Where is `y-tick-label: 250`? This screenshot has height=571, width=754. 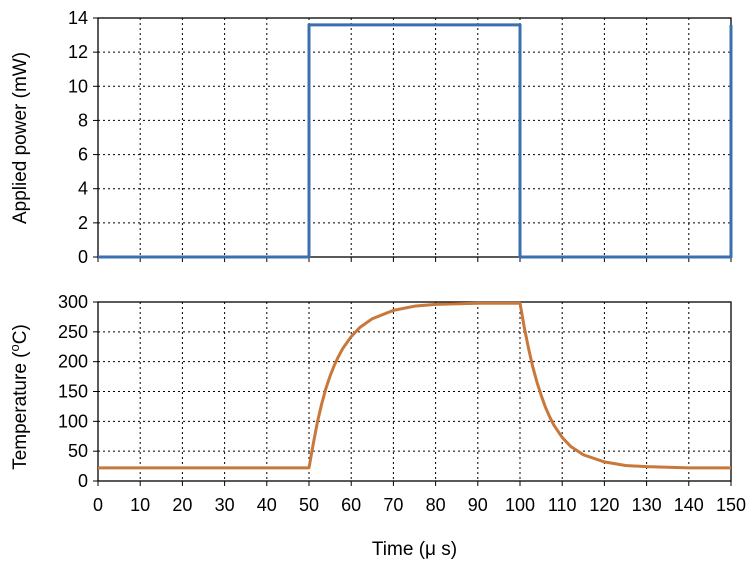 y-tick-label: 250 is located at coordinates (73, 332).